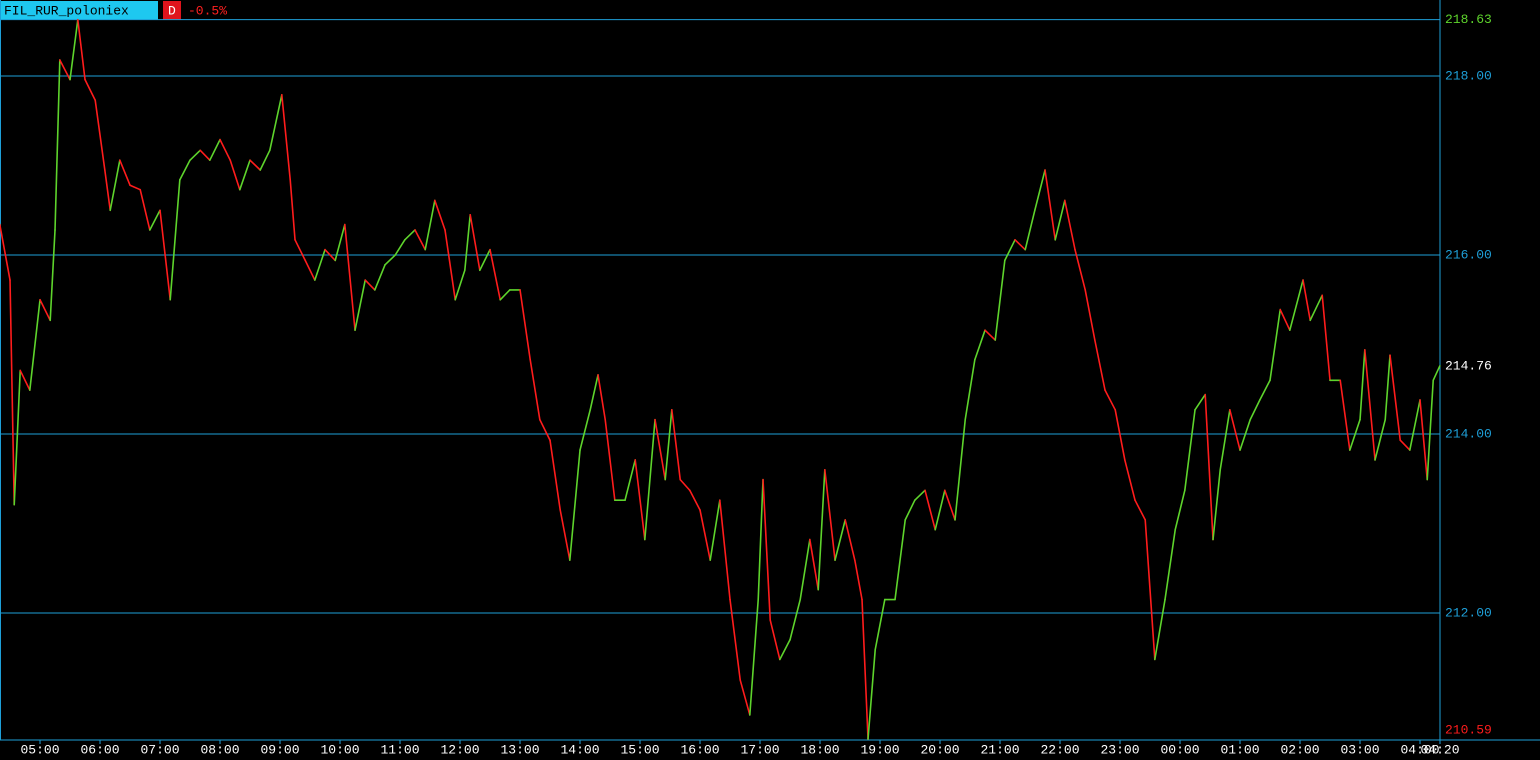 This screenshot has height=760, width=1540. What do you see at coordinates (1468, 19) in the screenshot?
I see `high-label: 218.63` at bounding box center [1468, 19].